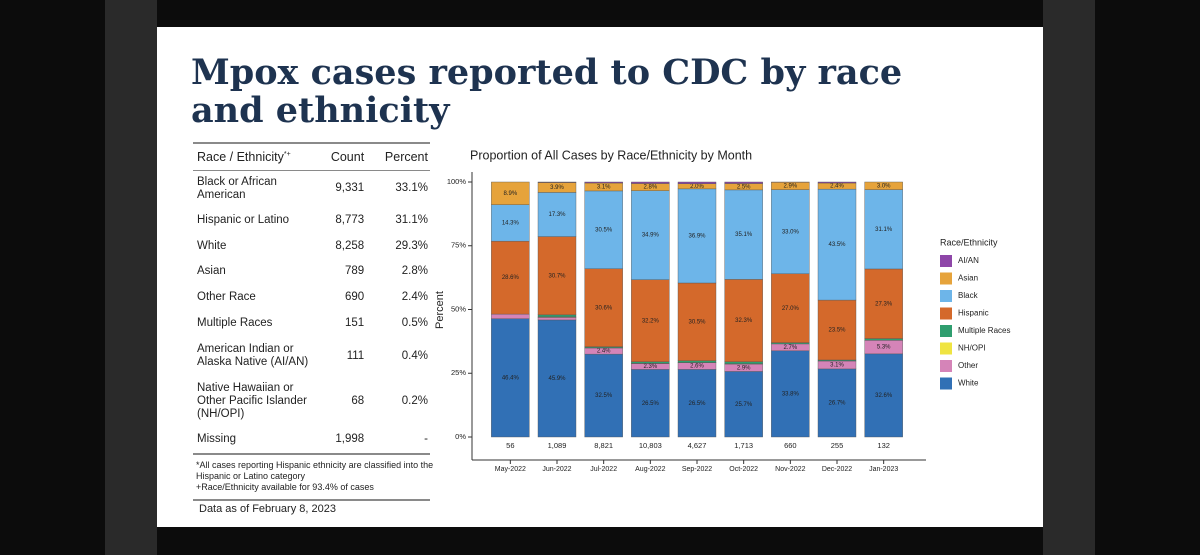 The height and width of the screenshot is (555, 1200). What do you see at coordinates (457, 181) in the screenshot?
I see `y-tick-label: 100%` at bounding box center [457, 181].